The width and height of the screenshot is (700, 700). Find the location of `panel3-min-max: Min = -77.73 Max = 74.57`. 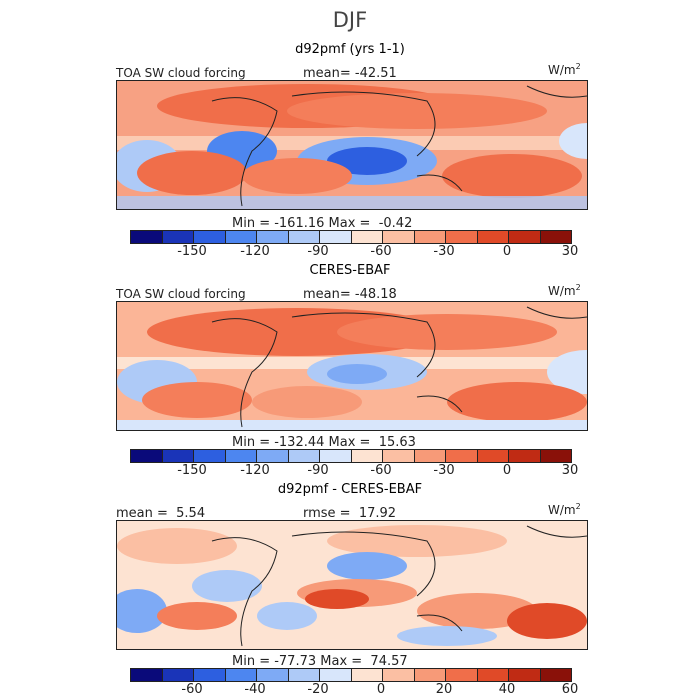

panel3-min-max: Min = -77.73 Max = 74.57 is located at coordinates (320, 661).